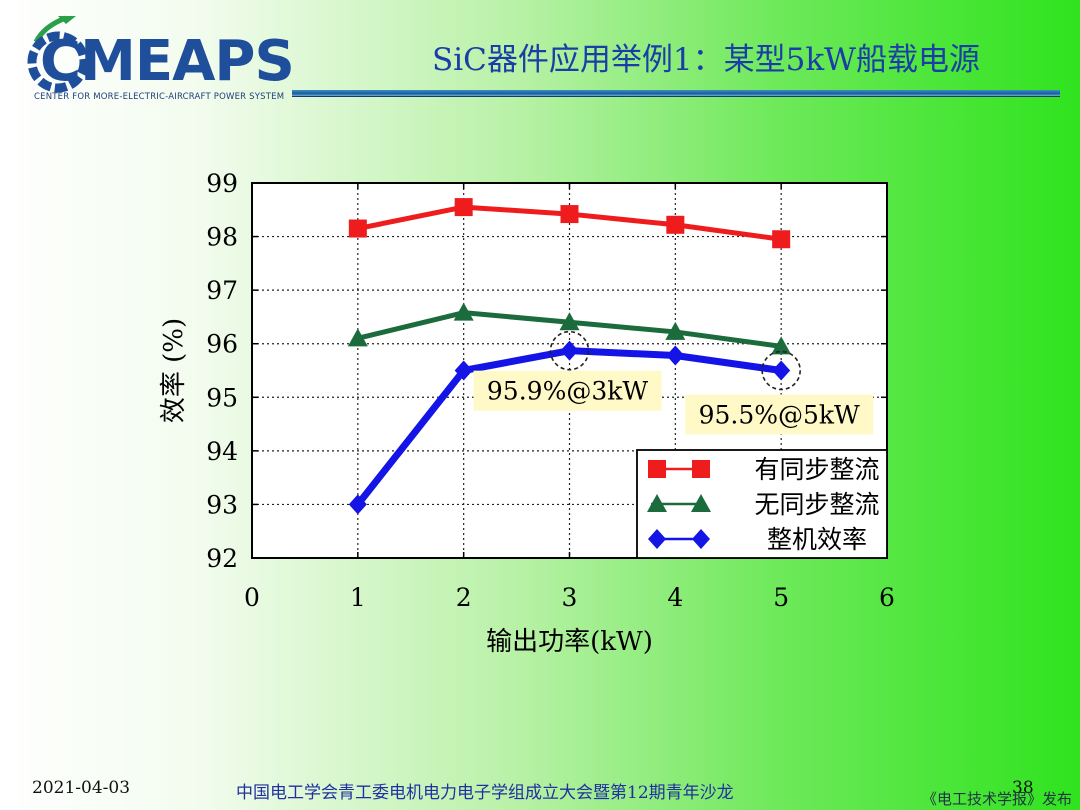  What do you see at coordinates (358, 597) in the screenshot?
I see `x-tick-label: 1` at bounding box center [358, 597].